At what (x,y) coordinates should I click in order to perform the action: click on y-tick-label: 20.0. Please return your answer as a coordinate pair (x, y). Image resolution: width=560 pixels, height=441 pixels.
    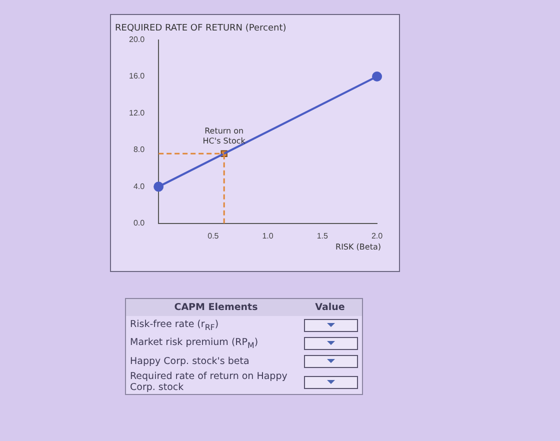
    Looking at the image, I should click on (137, 39).